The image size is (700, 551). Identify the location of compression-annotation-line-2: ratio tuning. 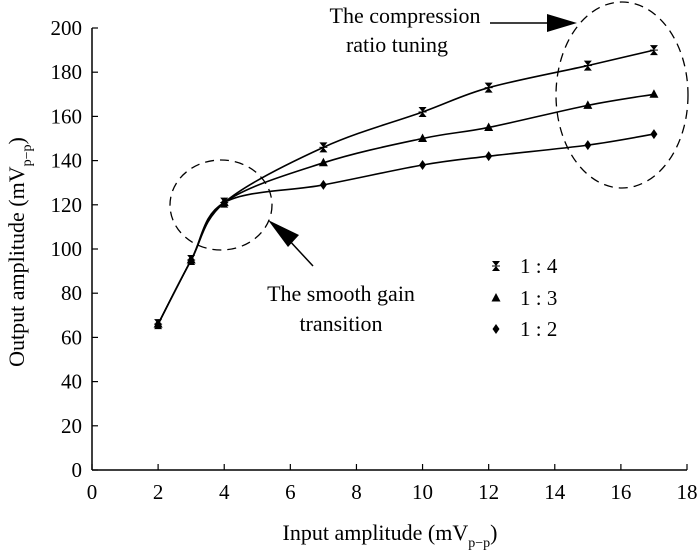
(397, 44).